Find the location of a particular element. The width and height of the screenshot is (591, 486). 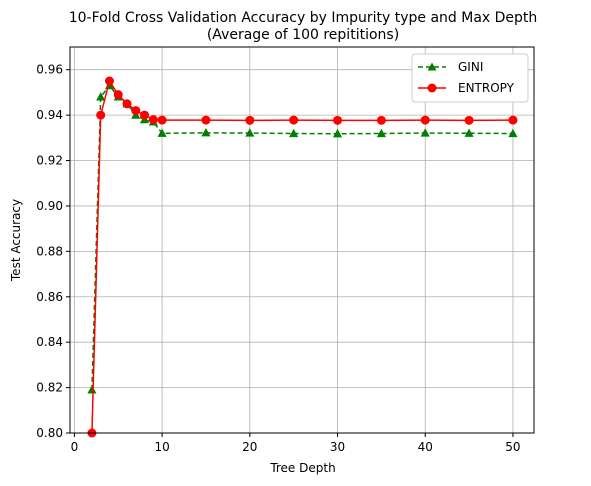

x-tick-label: 10 is located at coordinates (161, 447).